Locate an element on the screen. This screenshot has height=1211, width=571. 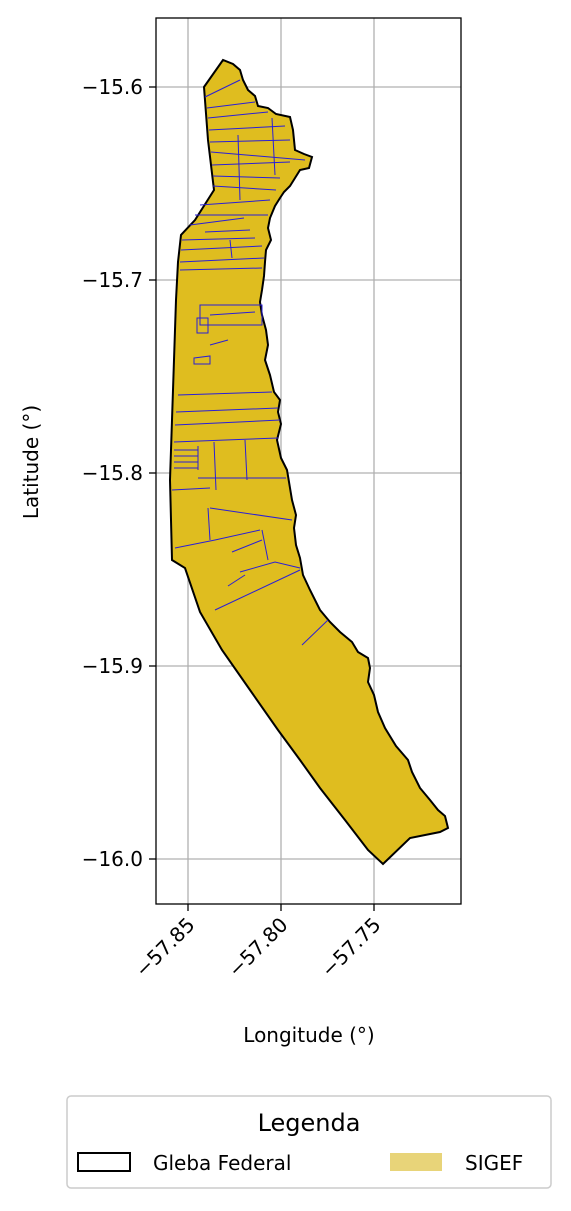
x-axis-title: Longitude (°) is located at coordinates (308, 1035).